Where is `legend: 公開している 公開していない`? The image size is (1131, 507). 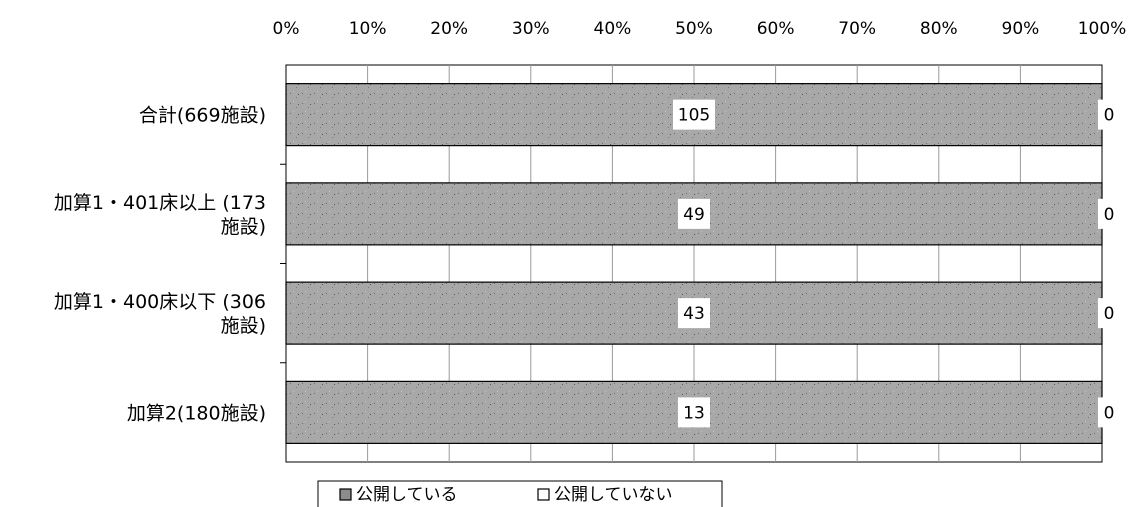
legend: 公開している 公開していない is located at coordinates (520, 493).